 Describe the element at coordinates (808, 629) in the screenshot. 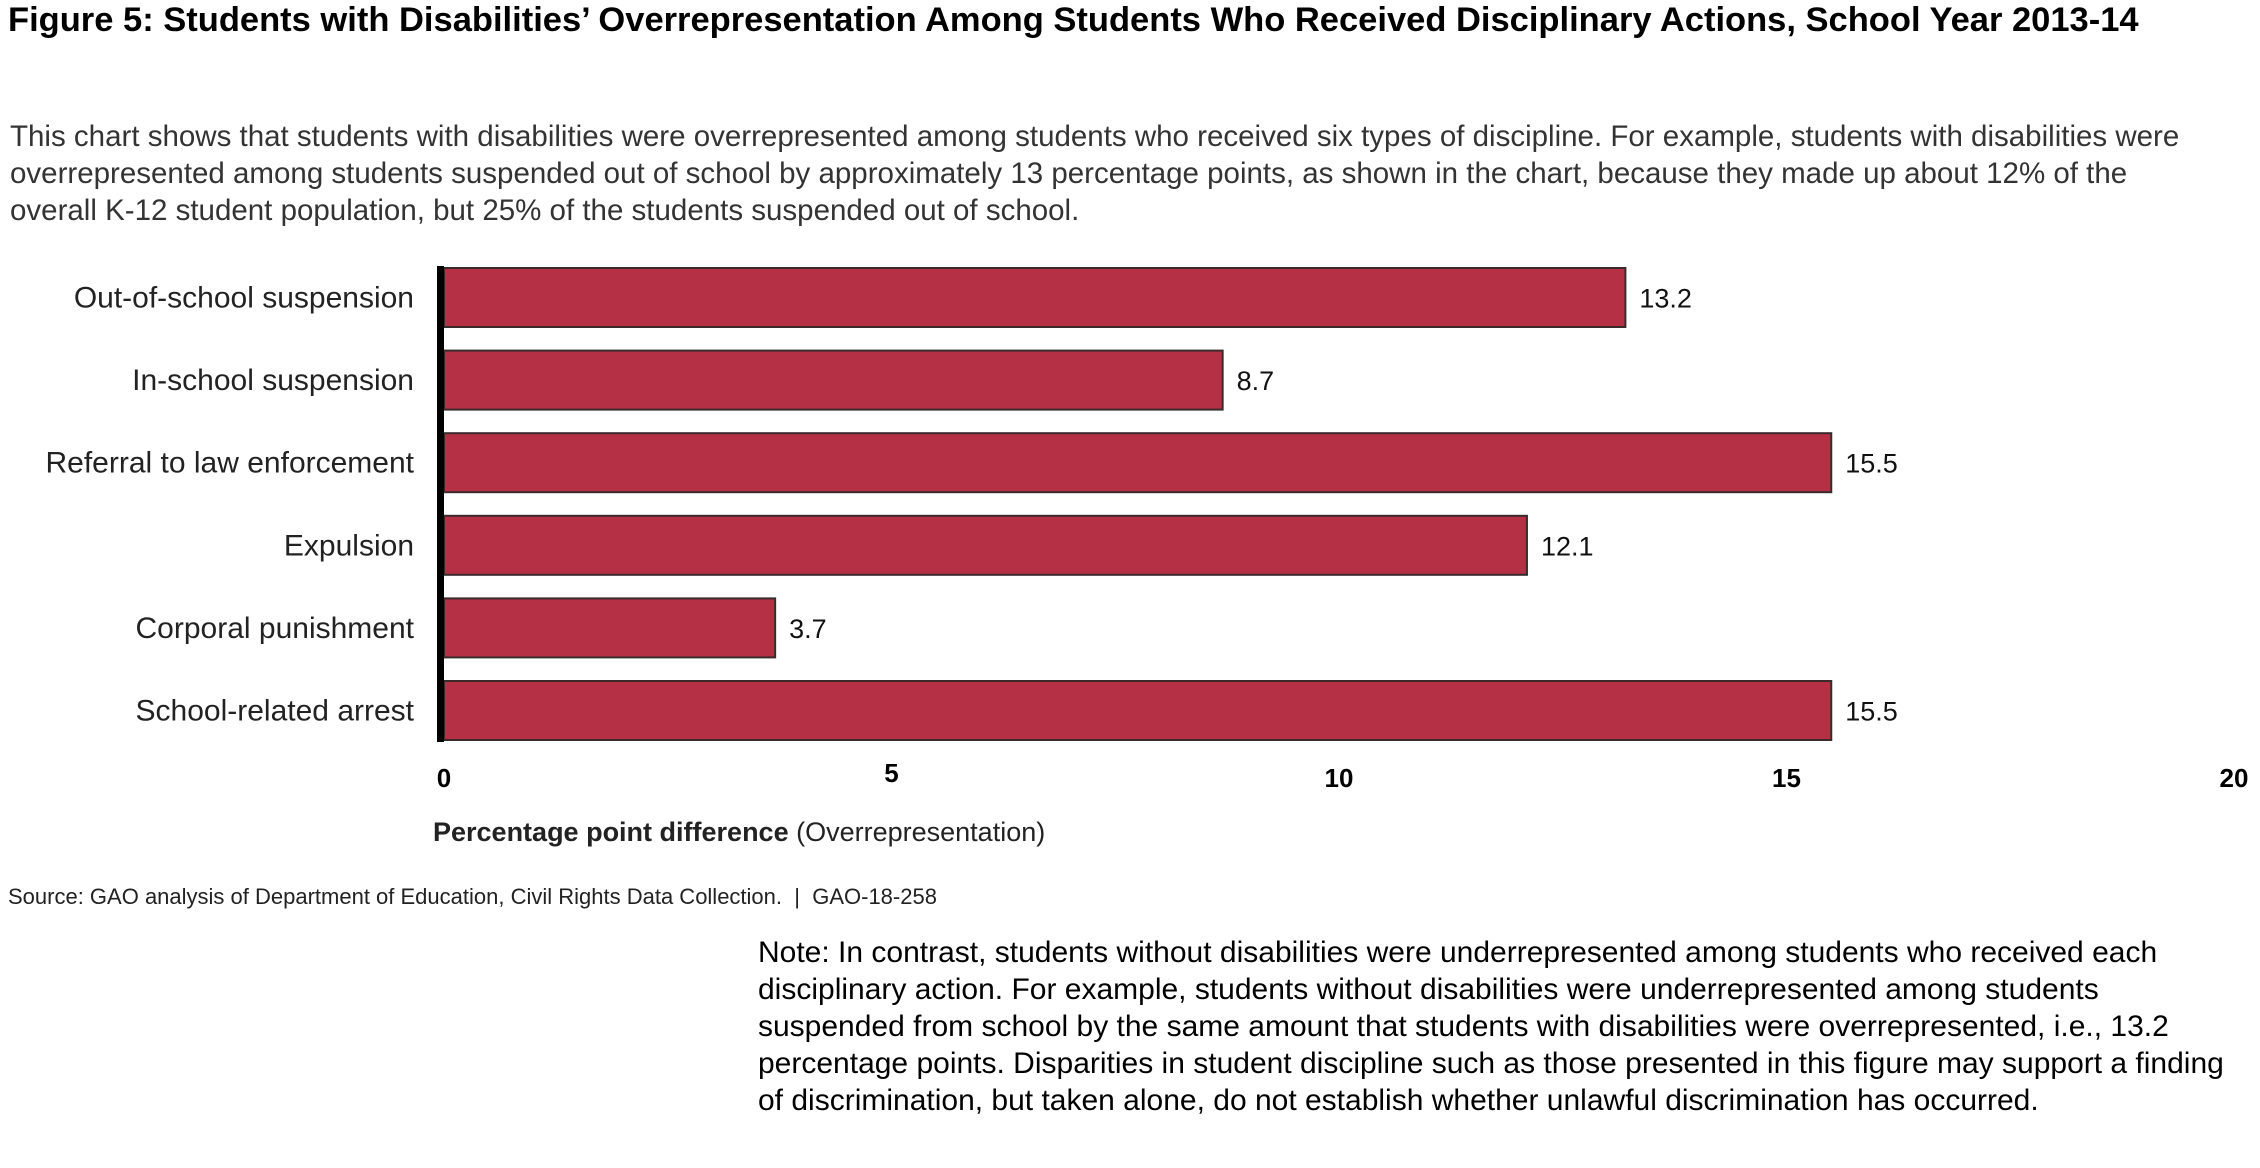

I see `data-label: 3.7` at that location.